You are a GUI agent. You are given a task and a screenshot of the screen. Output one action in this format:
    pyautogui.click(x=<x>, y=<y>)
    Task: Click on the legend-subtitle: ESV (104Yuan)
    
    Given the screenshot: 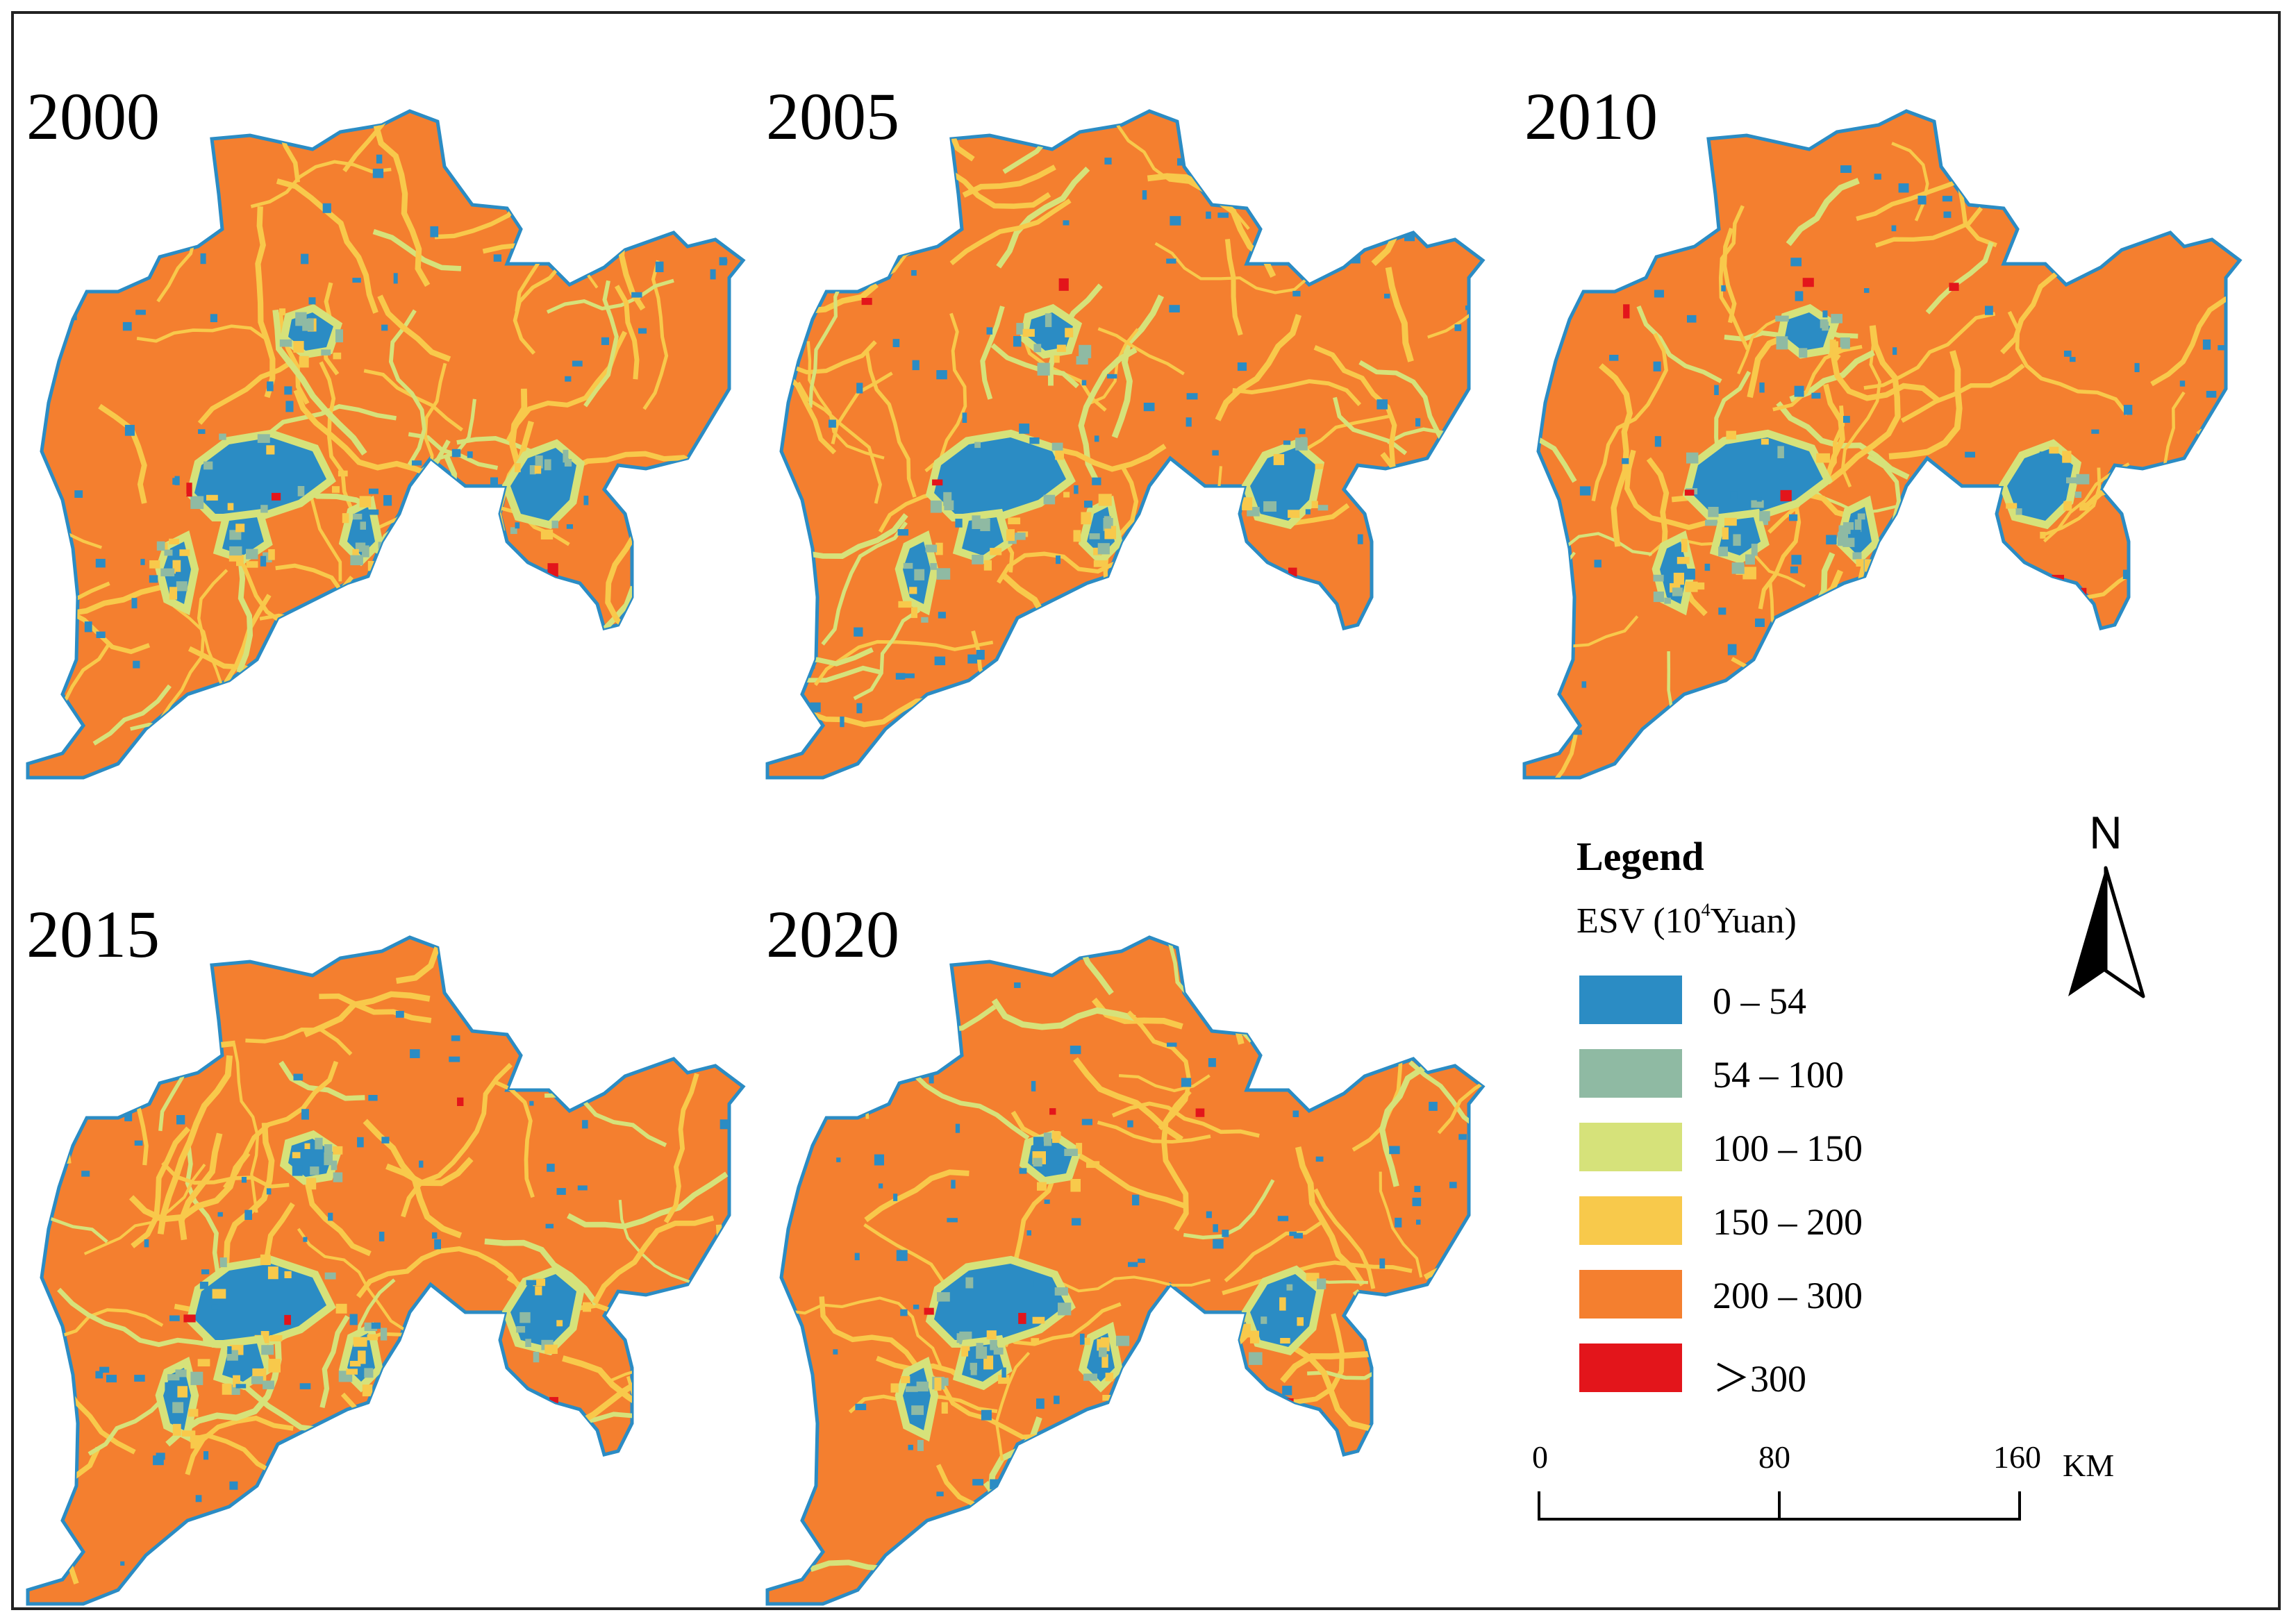 What is the action you would take?
    pyautogui.click(x=1687, y=921)
    